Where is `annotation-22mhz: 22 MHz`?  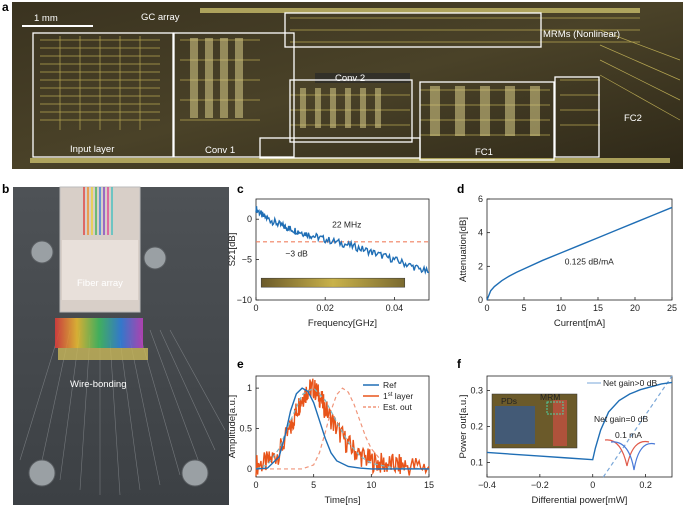 annotation-22mhz: 22 MHz is located at coordinates (346, 224).